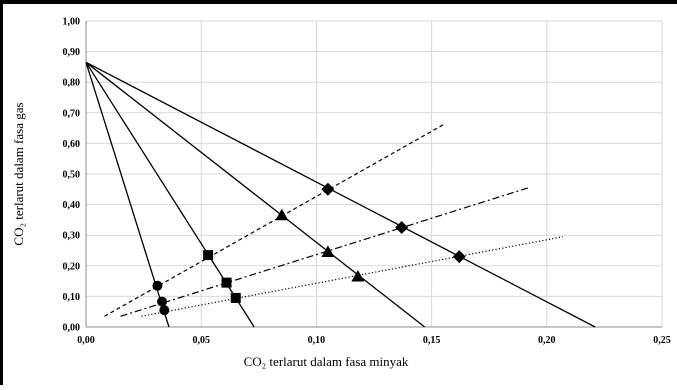  I want to click on y-tick-label: 0,20, so click(72, 266).